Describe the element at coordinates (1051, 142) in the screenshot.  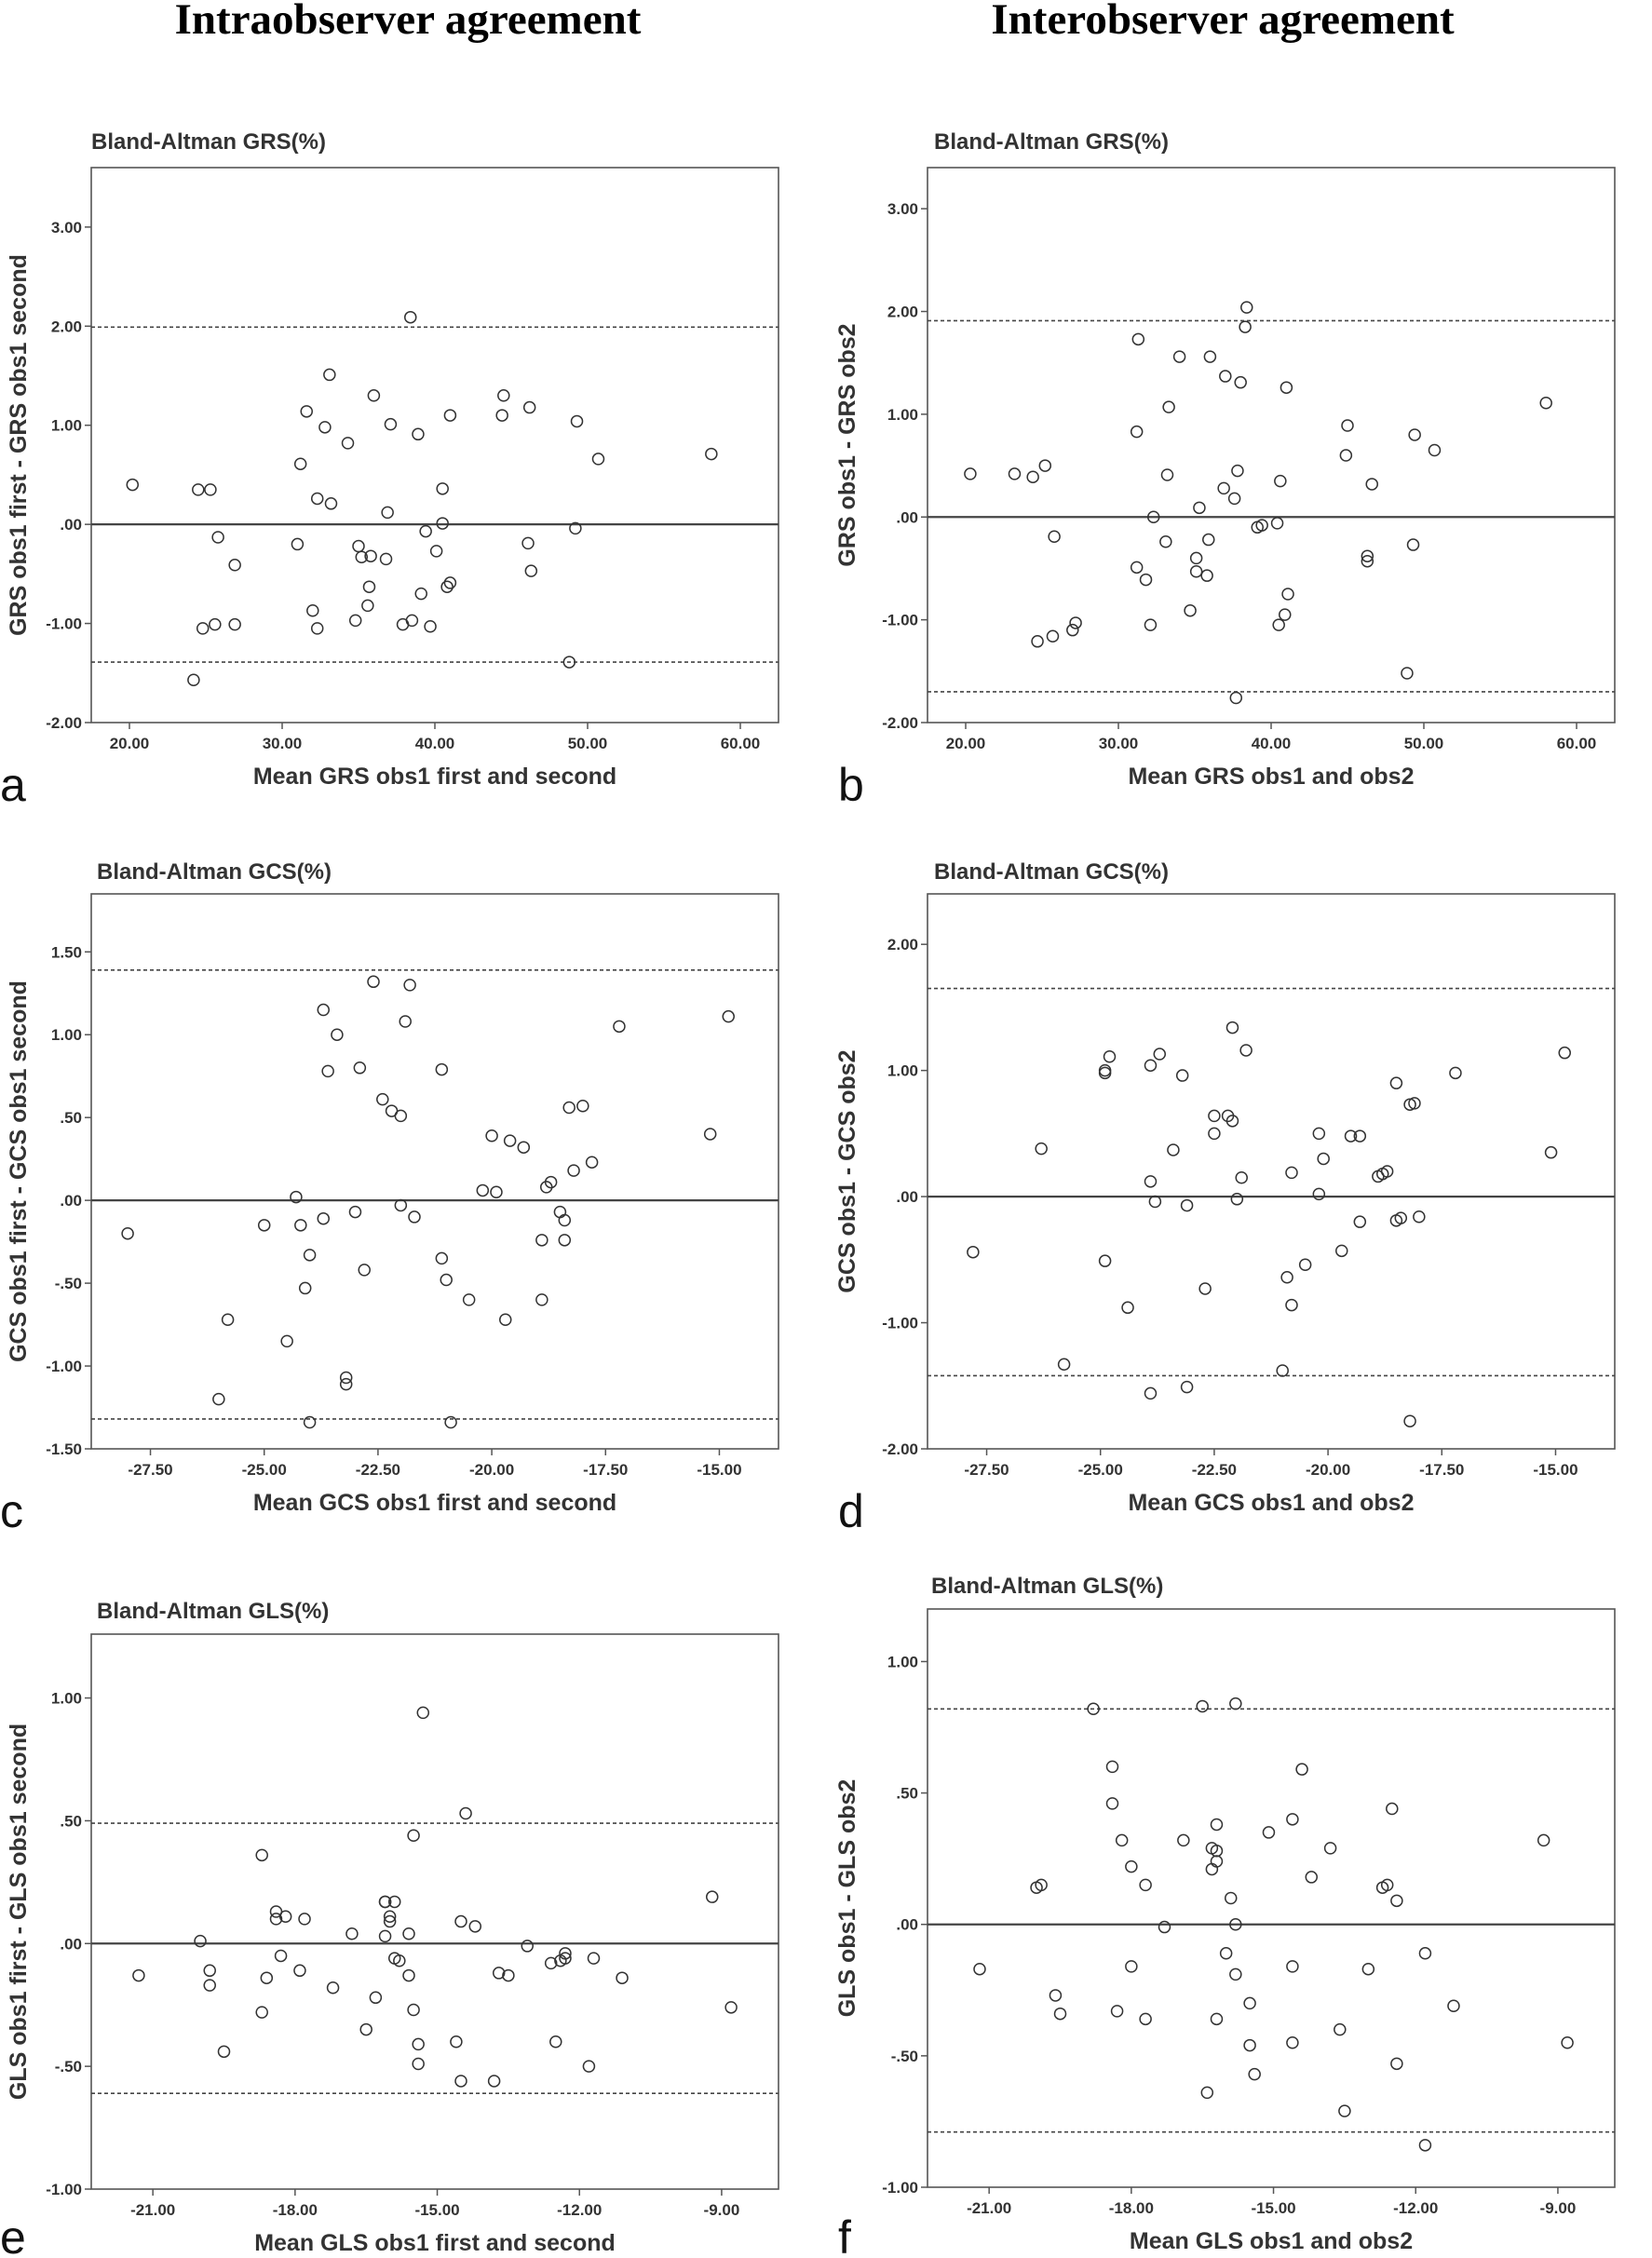
I see `panel-title: Bland-Altman GRS(%)` at that location.